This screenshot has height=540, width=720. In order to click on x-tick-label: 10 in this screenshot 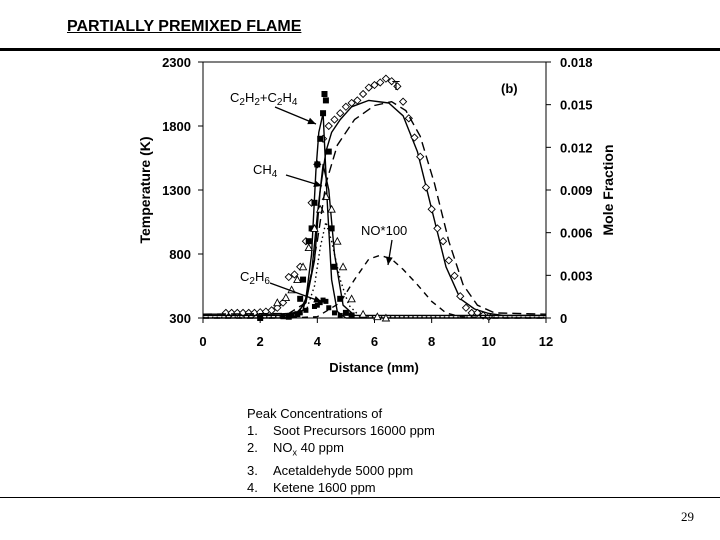, I will do `click(489, 341)`.